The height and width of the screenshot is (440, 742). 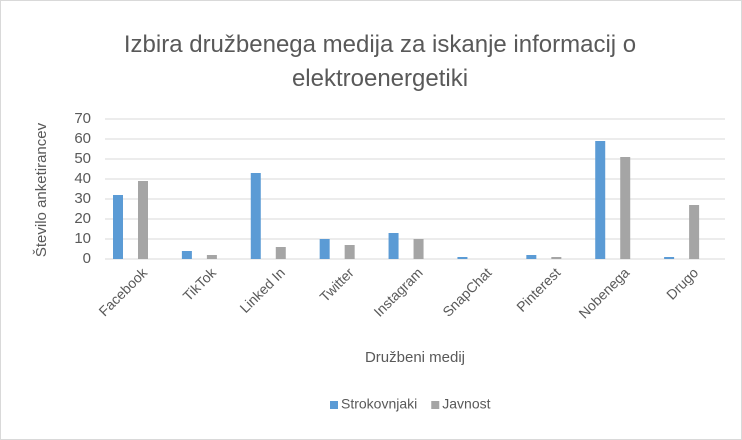 What do you see at coordinates (415, 357) in the screenshot?
I see `x-axis-label: Družbeni medij` at bounding box center [415, 357].